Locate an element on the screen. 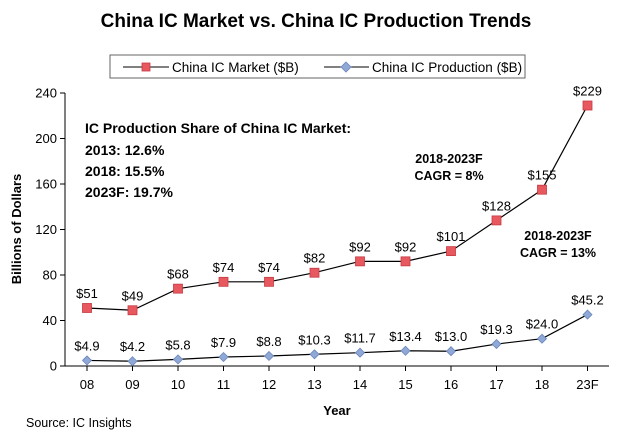 This screenshot has height=440, width=640. x-tick-label: 15 is located at coordinates (405, 384).